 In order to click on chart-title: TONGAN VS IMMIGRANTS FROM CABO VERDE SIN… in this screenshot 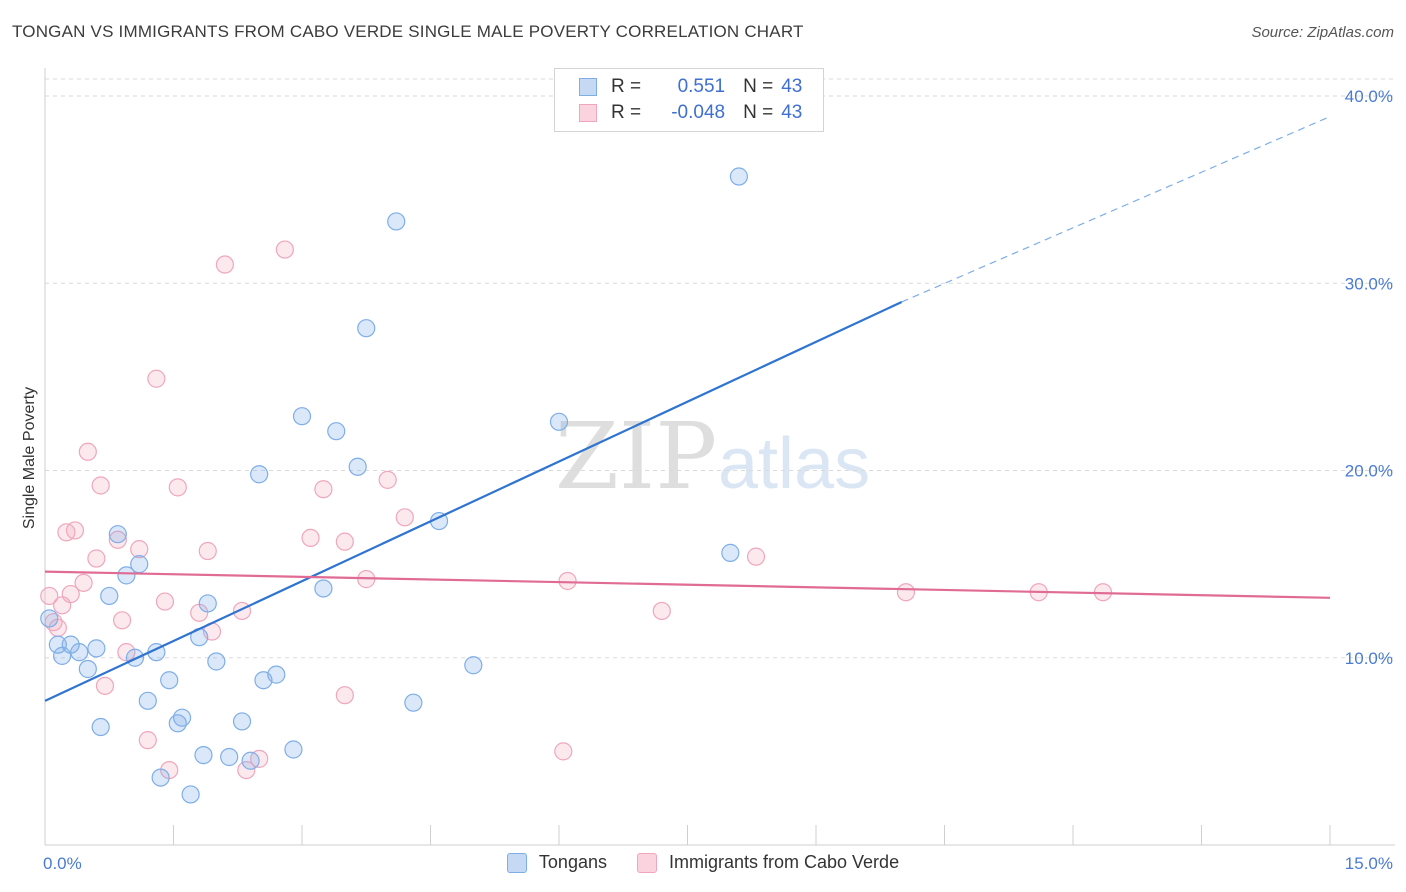, I will do `click(408, 31)`.